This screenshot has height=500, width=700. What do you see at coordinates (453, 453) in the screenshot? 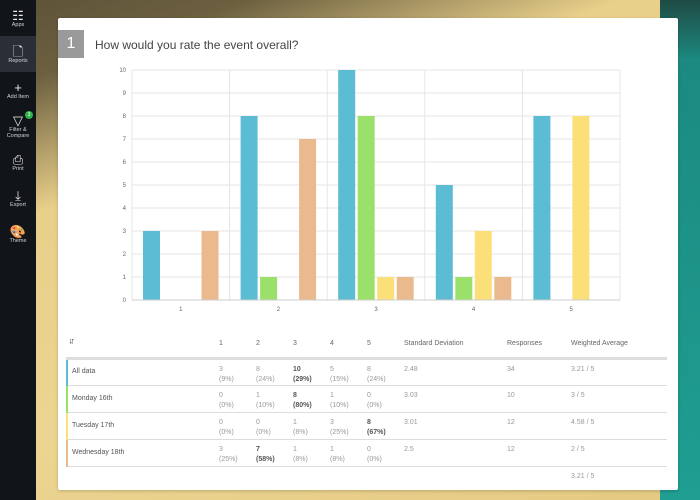
I see `std-dev: 2.5` at bounding box center [453, 453].